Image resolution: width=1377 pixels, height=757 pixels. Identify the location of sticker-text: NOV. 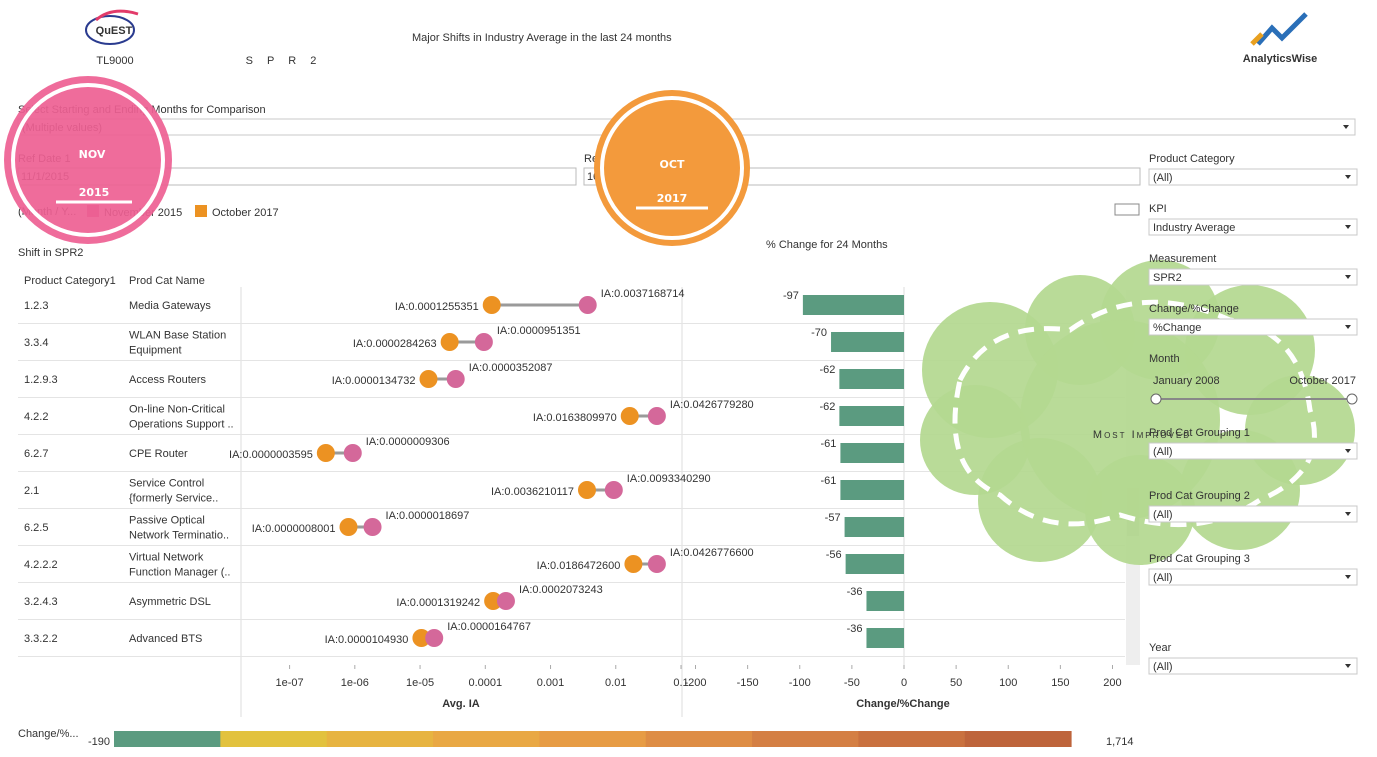
(92, 154).